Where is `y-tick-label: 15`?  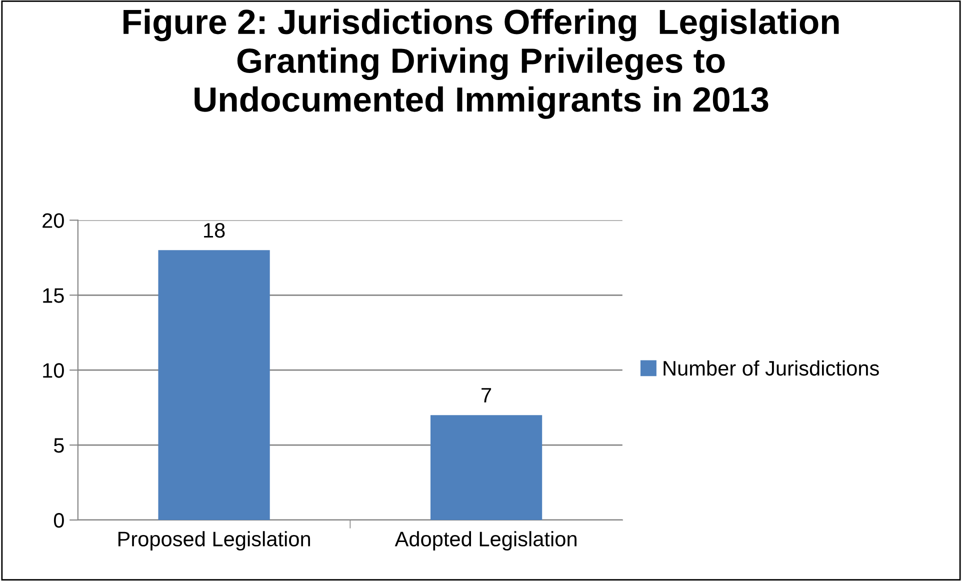 y-tick-label: 15 is located at coordinates (53, 295).